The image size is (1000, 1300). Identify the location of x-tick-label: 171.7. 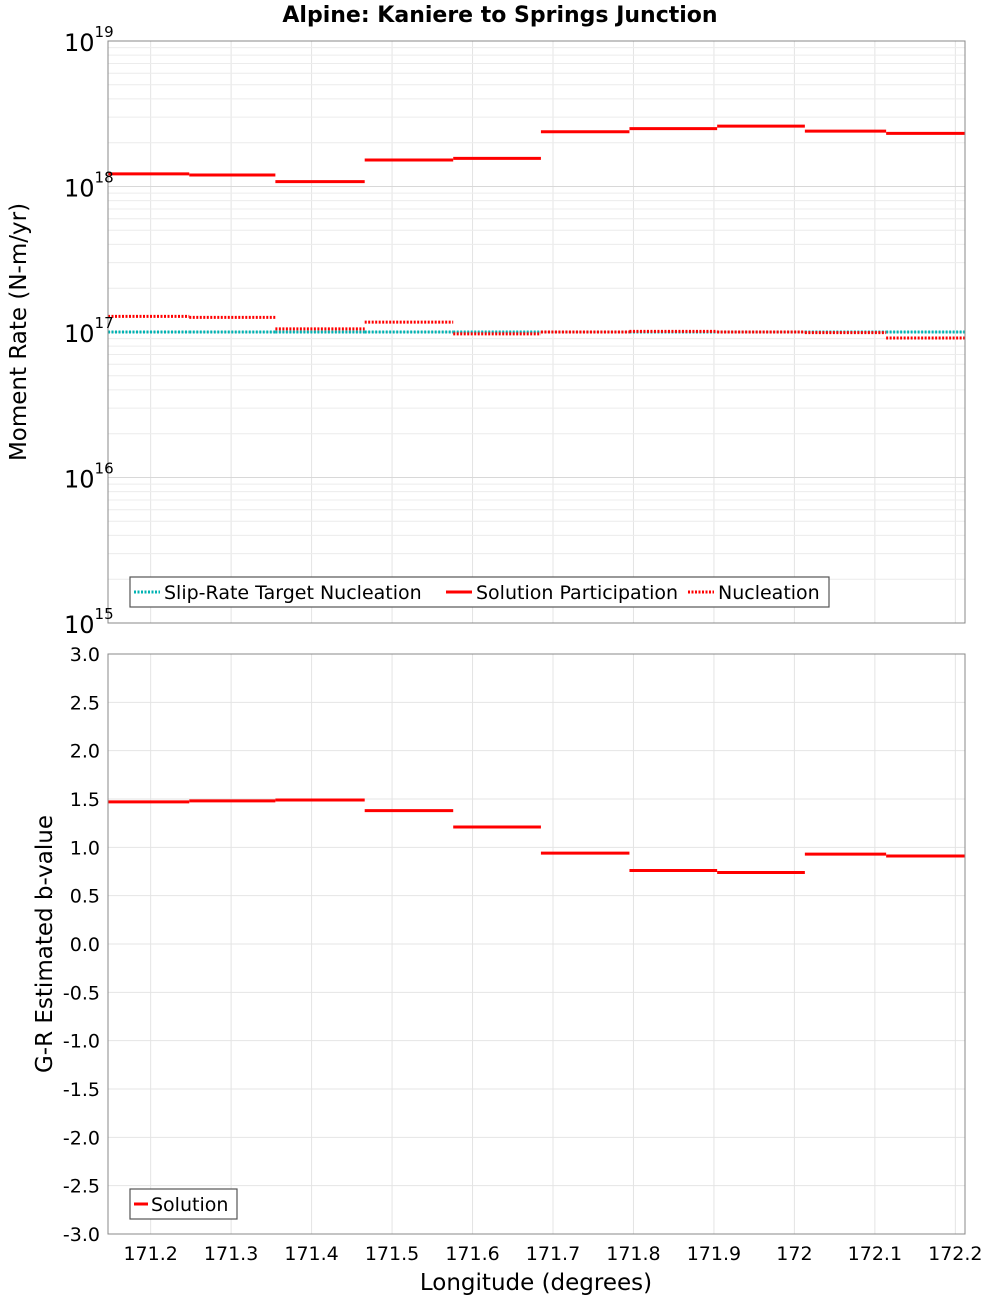
(553, 1254).